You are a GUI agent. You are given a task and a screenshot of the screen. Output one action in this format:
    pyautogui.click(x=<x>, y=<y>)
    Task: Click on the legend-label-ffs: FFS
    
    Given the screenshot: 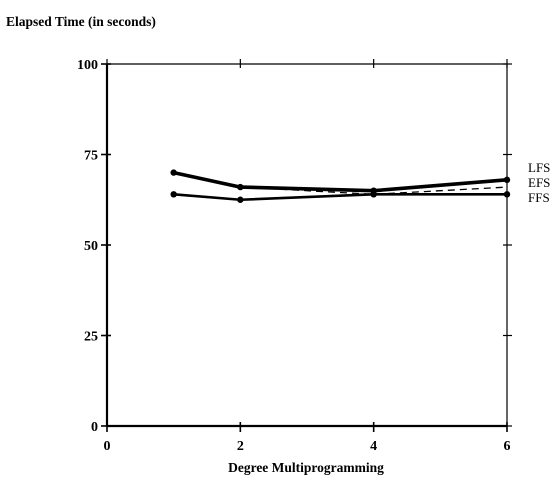 What is the action you would take?
    pyautogui.click(x=539, y=197)
    